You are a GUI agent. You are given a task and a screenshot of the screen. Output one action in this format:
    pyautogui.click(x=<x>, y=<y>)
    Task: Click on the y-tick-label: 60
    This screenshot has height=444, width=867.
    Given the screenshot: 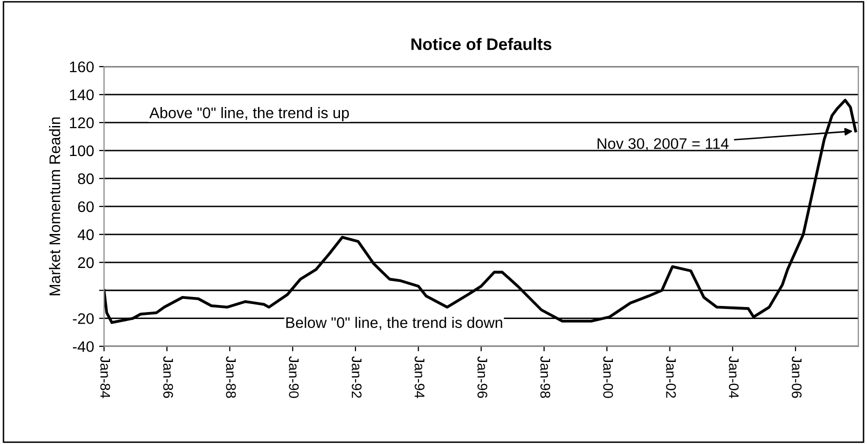 What is the action you would take?
    pyautogui.click(x=86, y=206)
    